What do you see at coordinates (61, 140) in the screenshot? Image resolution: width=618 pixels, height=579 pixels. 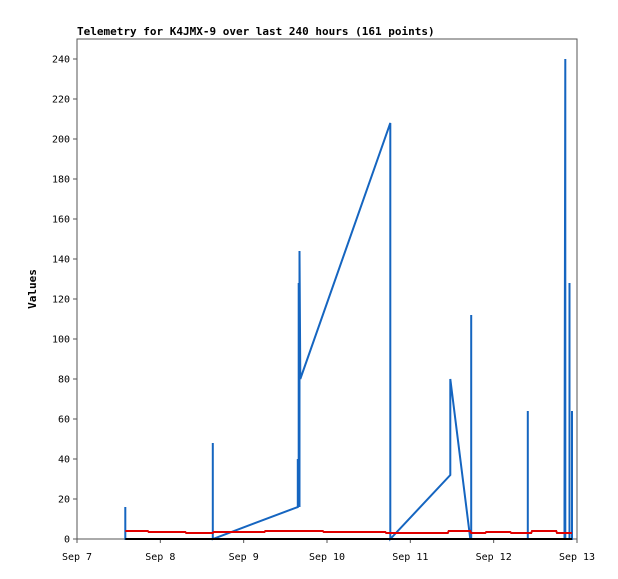 I see `y-tick-label: 200` at bounding box center [61, 140].